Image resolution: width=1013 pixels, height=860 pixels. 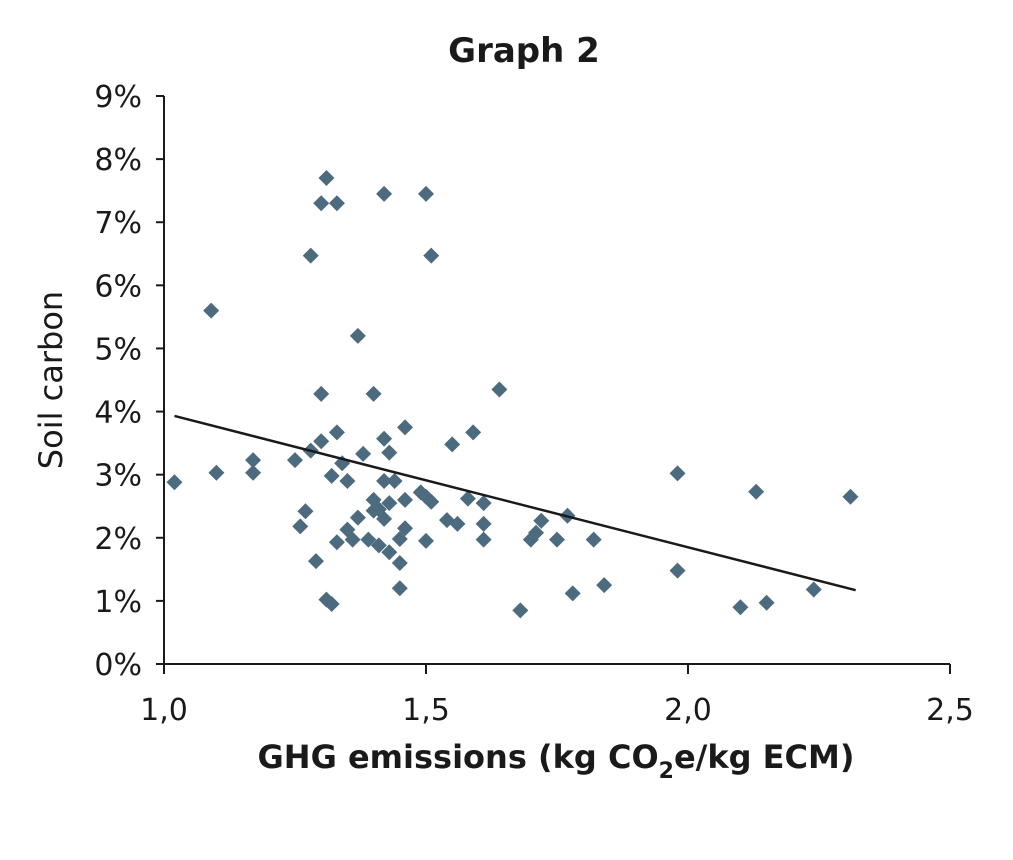 What do you see at coordinates (557, 696) in the screenshot?
I see `x-axis-ticks: 1,0 1,5 2,0 2,5` at bounding box center [557, 696].